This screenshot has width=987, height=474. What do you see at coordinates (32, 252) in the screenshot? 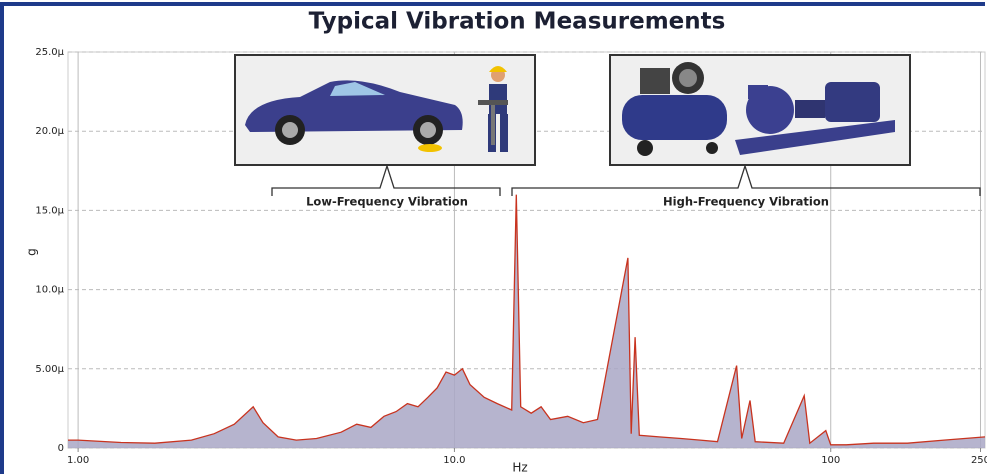
I see `y-axis-label: g` at bounding box center [32, 252].